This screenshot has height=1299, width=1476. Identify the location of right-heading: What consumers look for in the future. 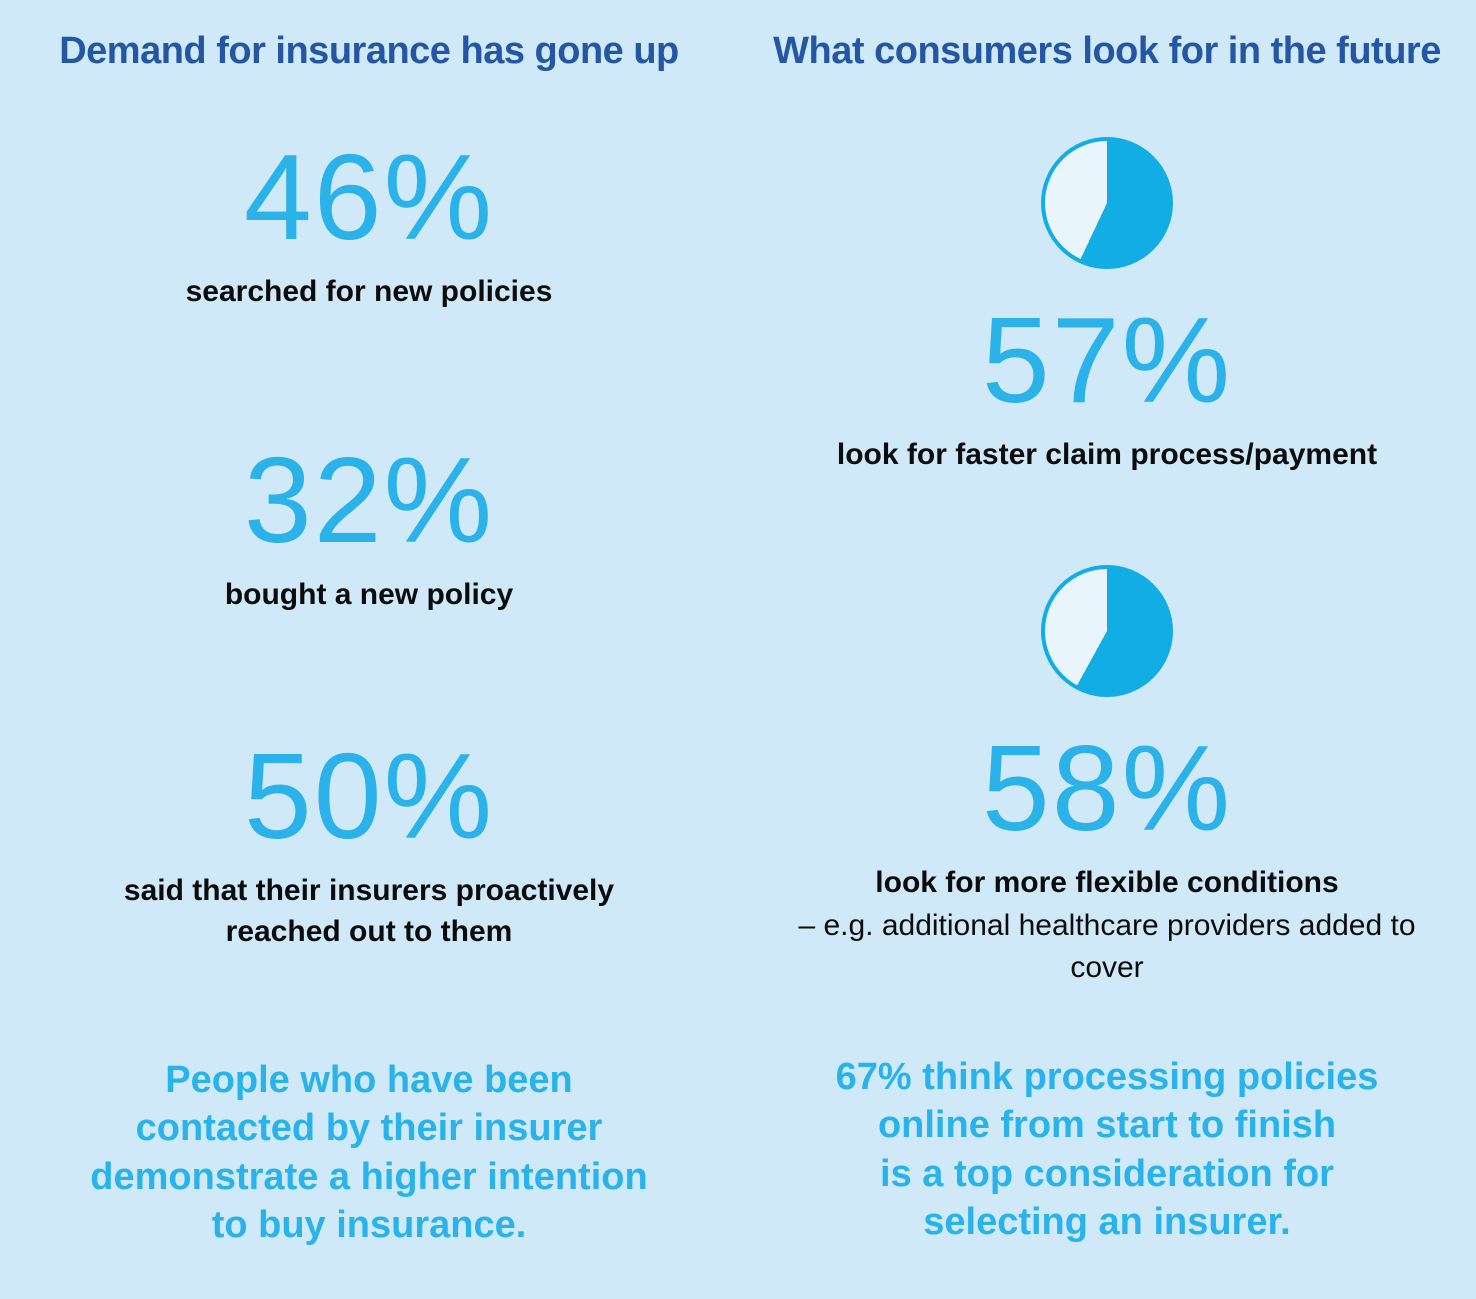
(1107, 51).